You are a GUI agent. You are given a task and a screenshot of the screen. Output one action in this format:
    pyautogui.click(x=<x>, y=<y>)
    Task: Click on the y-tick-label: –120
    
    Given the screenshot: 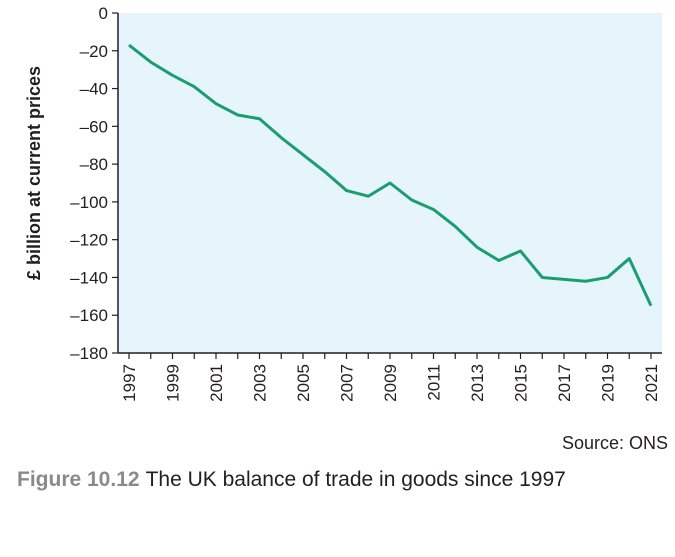 What is the action you would take?
    pyautogui.click(x=89, y=240)
    